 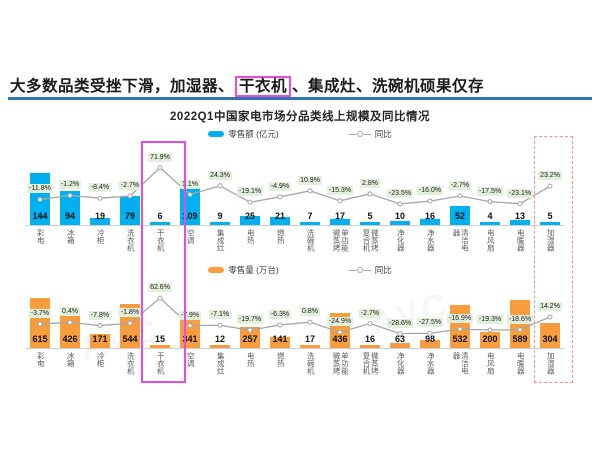 What do you see at coordinates (280, 314) in the screenshot?
I see `yoy-label: -6.3%` at bounding box center [280, 314].